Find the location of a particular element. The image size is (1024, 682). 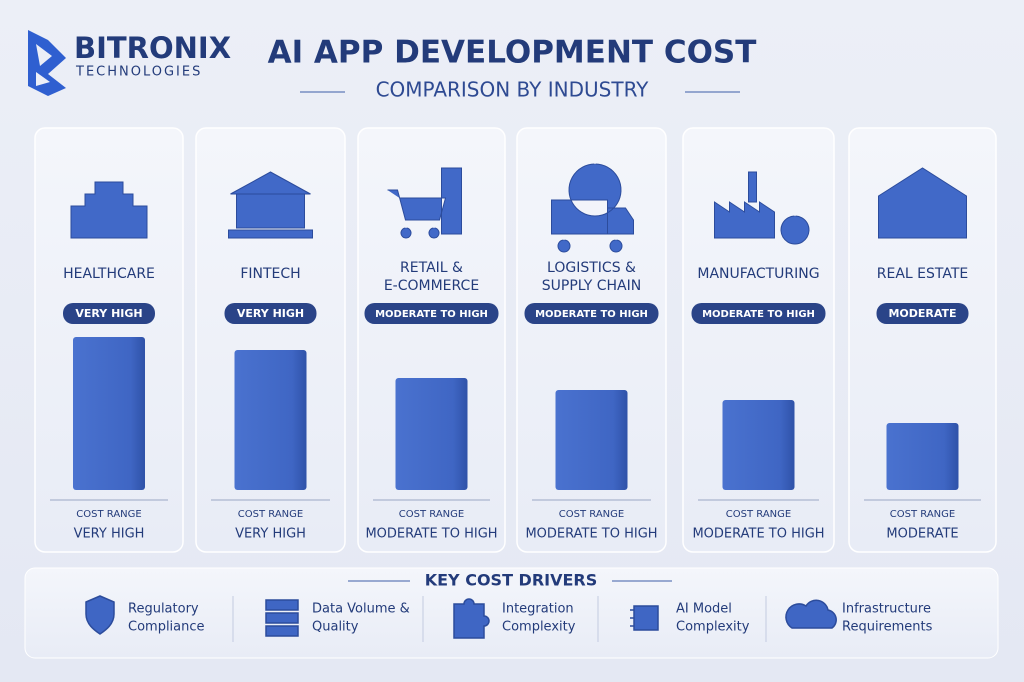

industry-name: REAL ESTATE is located at coordinates (923, 274).